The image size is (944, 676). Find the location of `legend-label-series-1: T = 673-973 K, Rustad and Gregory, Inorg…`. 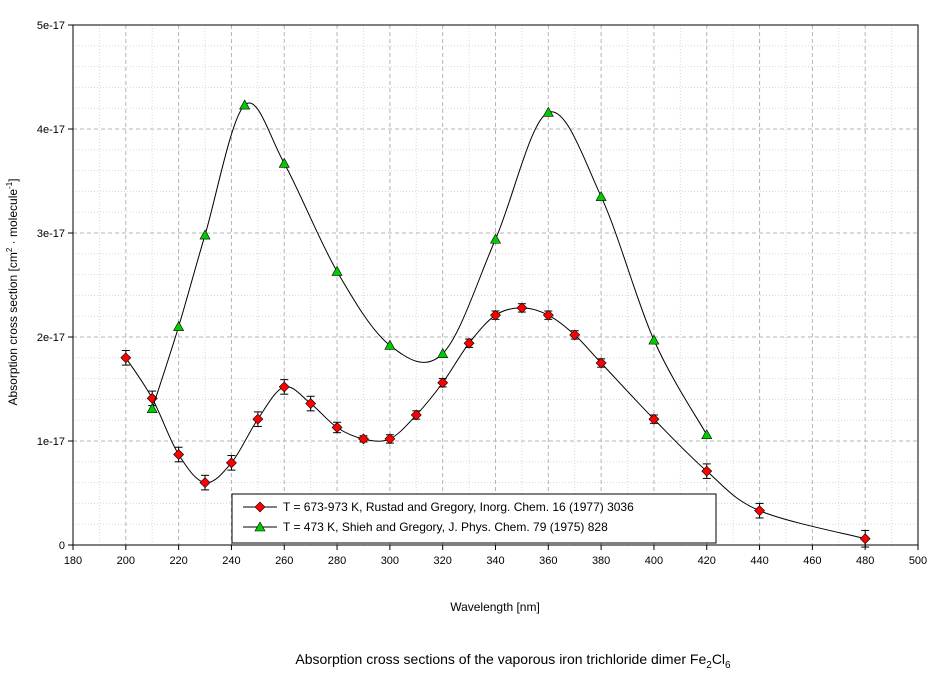

legend-label-series-1: T = 673-973 K, Rustad and Gregory, Inorg… is located at coordinates (458, 507).